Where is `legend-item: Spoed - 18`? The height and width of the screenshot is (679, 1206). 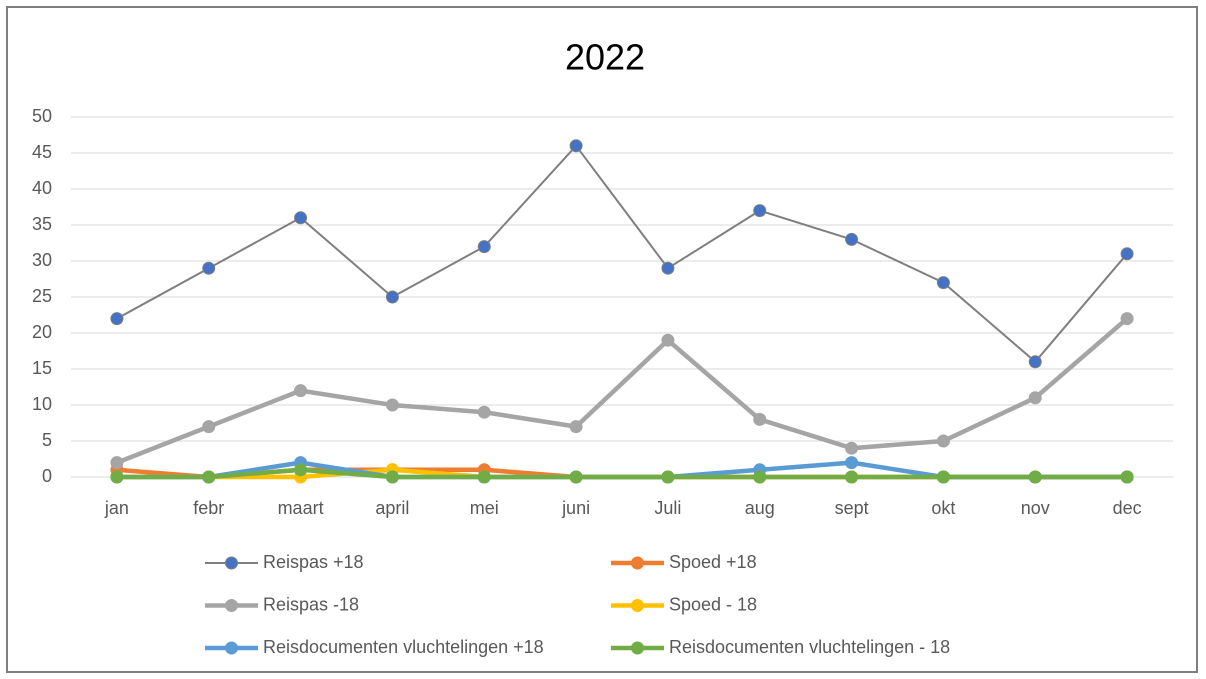
legend-item: Spoed - 18 is located at coordinates (684, 604).